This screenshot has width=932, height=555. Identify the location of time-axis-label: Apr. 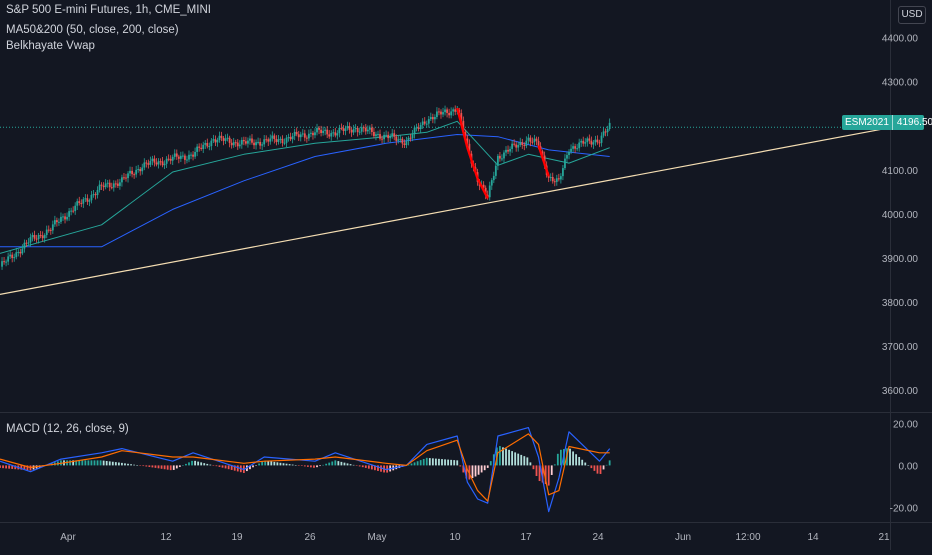
(68, 537).